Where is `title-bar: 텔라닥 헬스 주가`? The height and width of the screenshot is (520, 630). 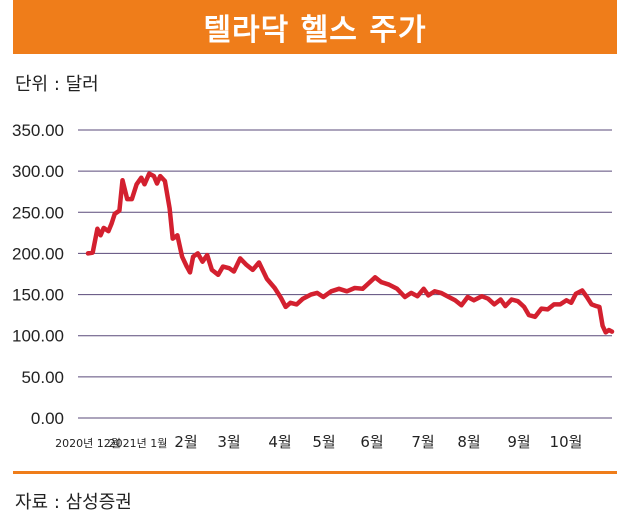 title-bar: 텔라닥 헬스 주가 is located at coordinates (315, 27).